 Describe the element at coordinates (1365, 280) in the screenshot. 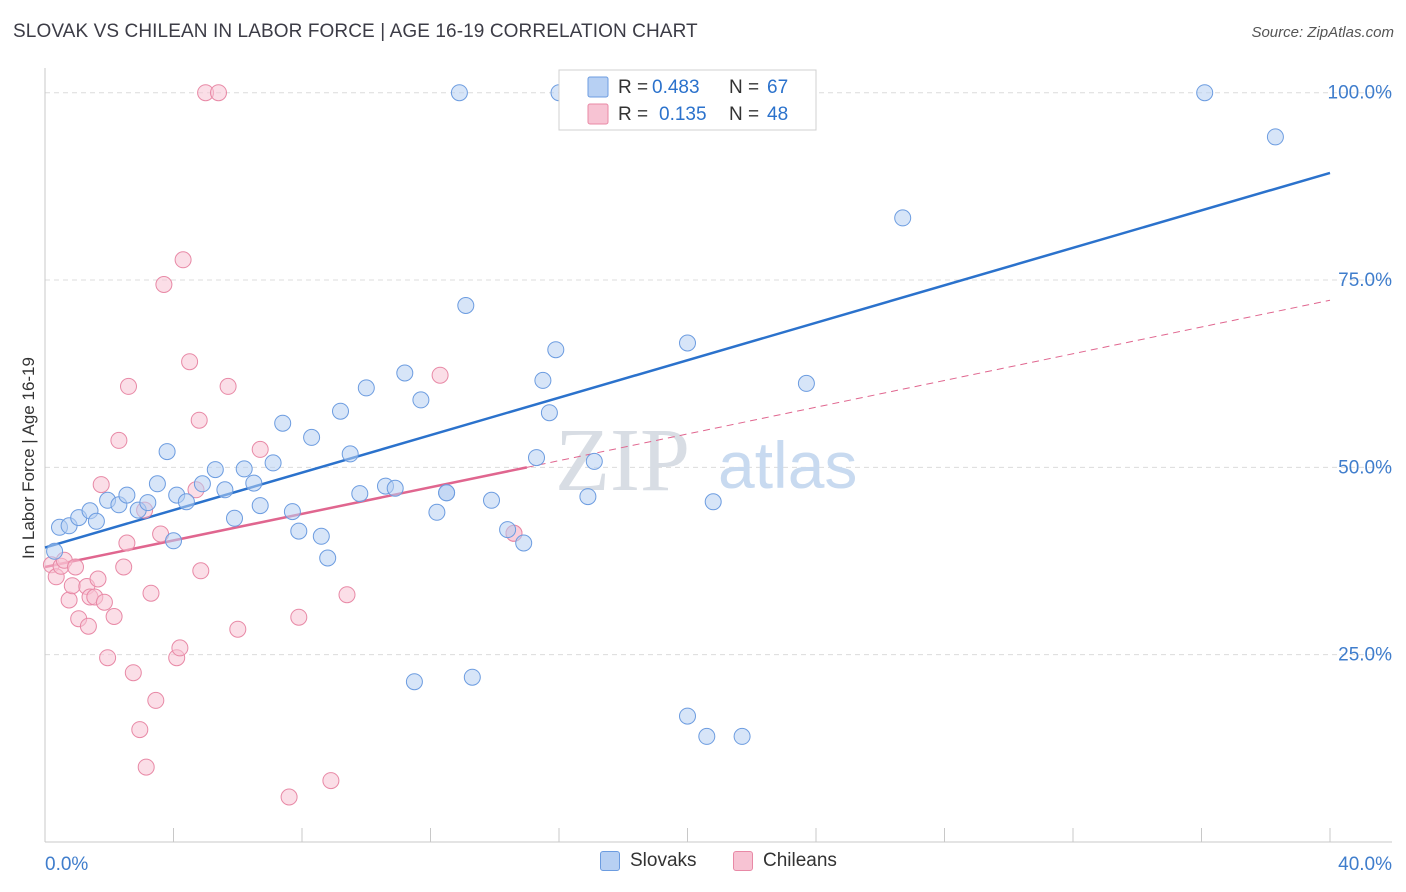

I see `y-tick-label-2: 75.0%` at that location.